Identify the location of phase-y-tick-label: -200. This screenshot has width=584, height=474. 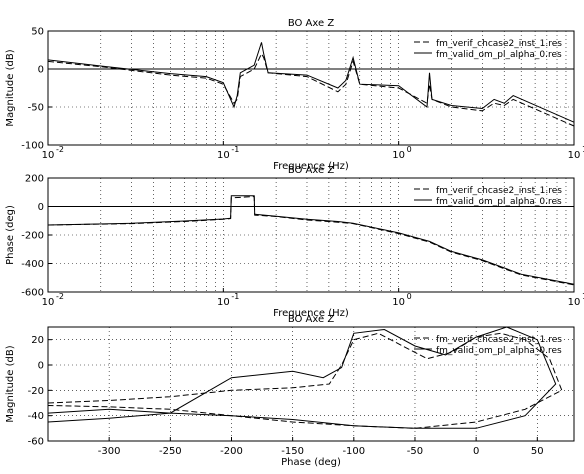
(32, 236).